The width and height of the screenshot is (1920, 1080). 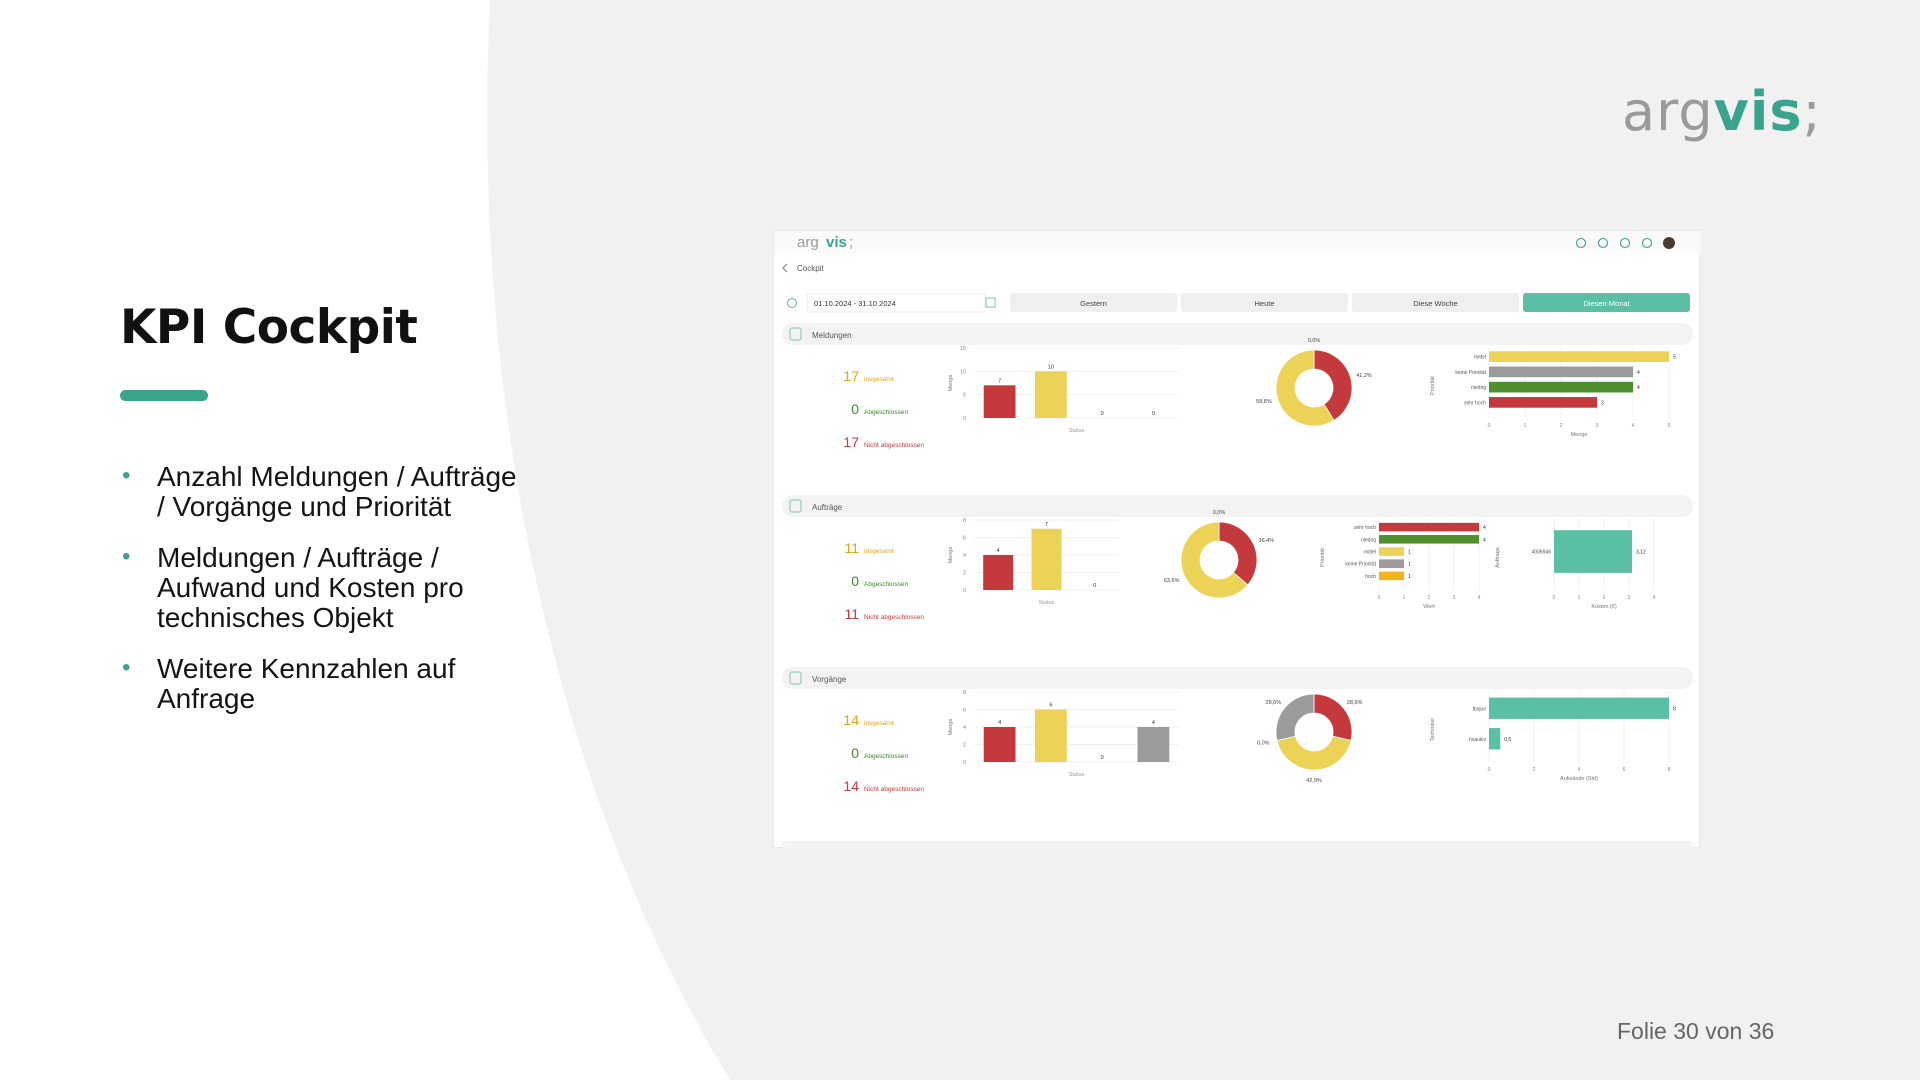 I want to click on range-button-label: Heute, so click(x=1264, y=303).